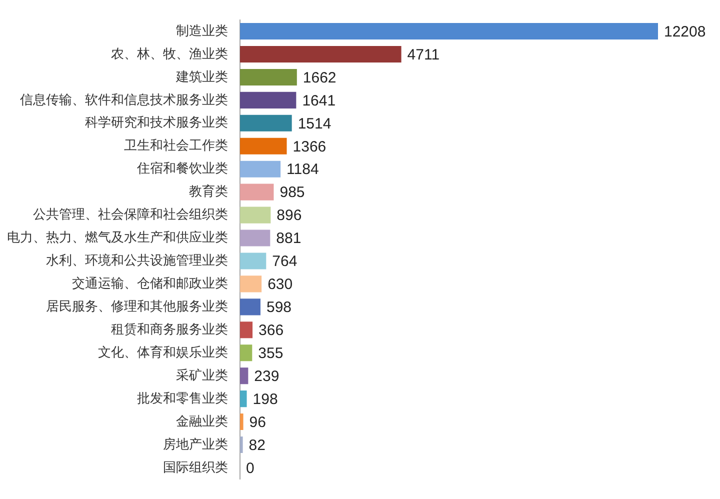 This screenshot has height=499, width=720. What do you see at coordinates (169, 53) in the screenshot?
I see `y-tick-label: 农、林、牧、渔业类` at bounding box center [169, 53].